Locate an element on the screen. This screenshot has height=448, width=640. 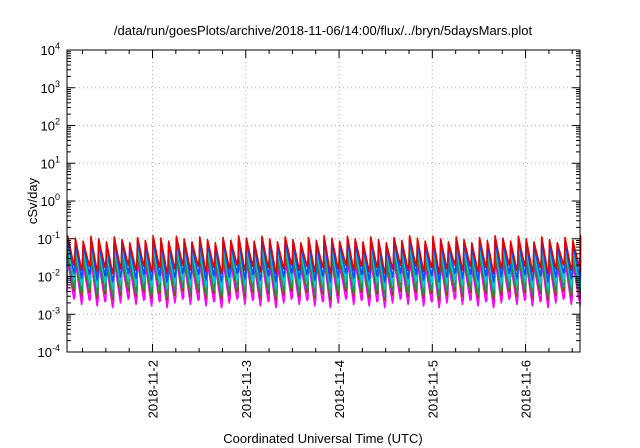
y-tick-label: 10⁻⁴ is located at coordinates (49, 351).